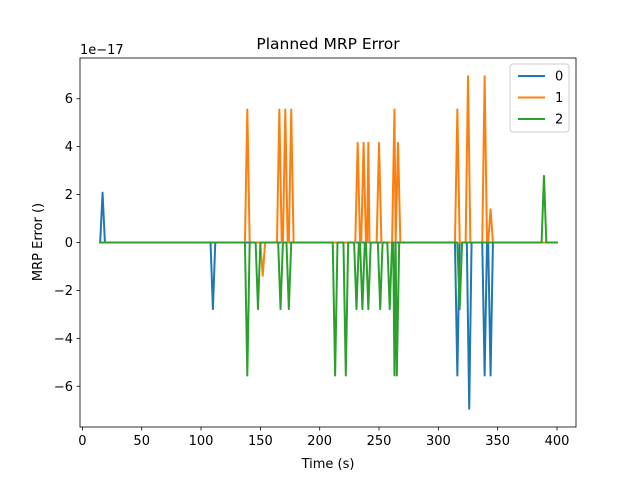  What do you see at coordinates (69, 99) in the screenshot?
I see `y-tick-label: 6` at bounding box center [69, 99].